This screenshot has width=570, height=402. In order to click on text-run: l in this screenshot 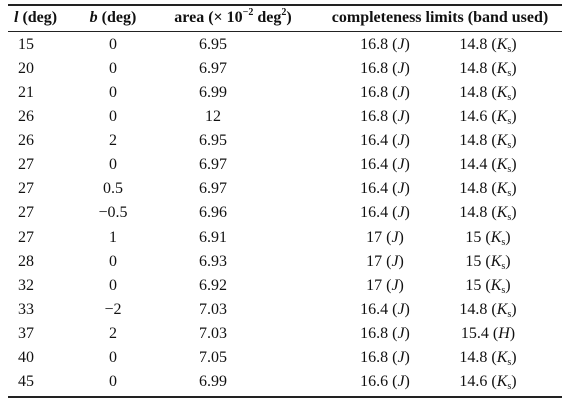, I will do `click(16, 17)`.